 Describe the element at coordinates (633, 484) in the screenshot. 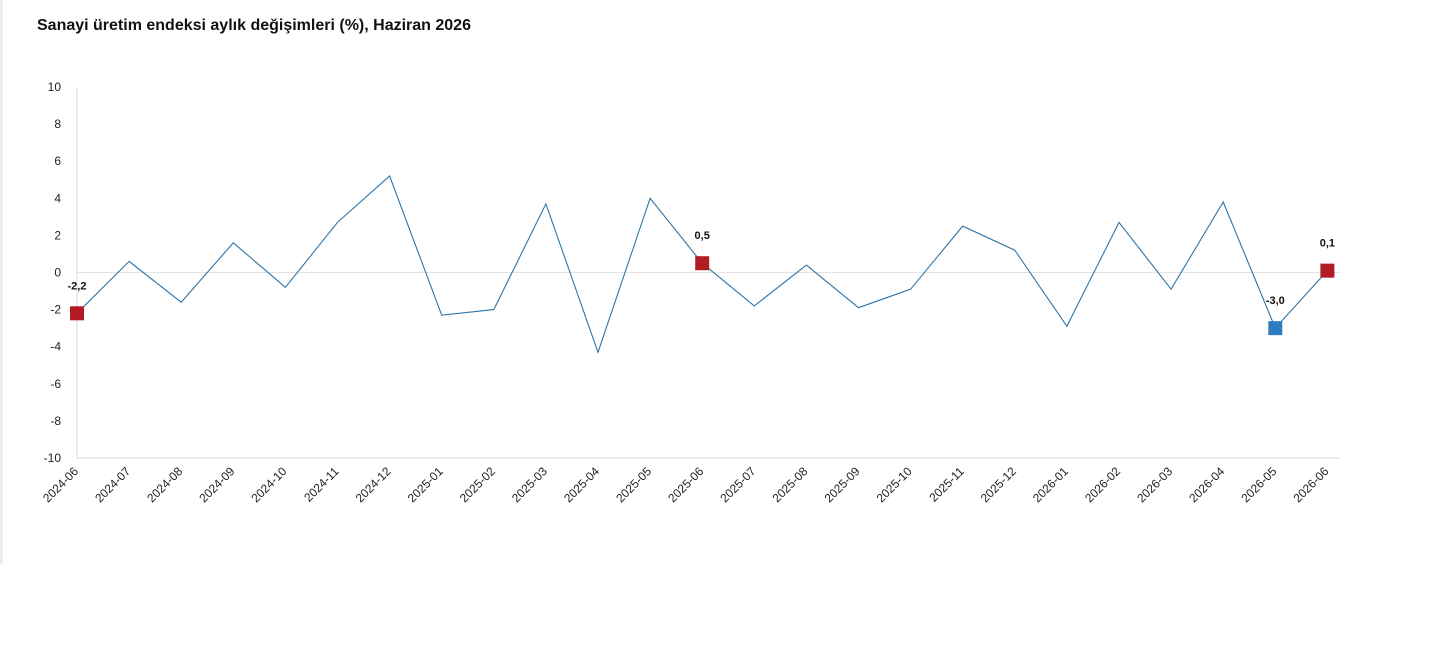

I see `x-tick-label: 2025-05` at that location.